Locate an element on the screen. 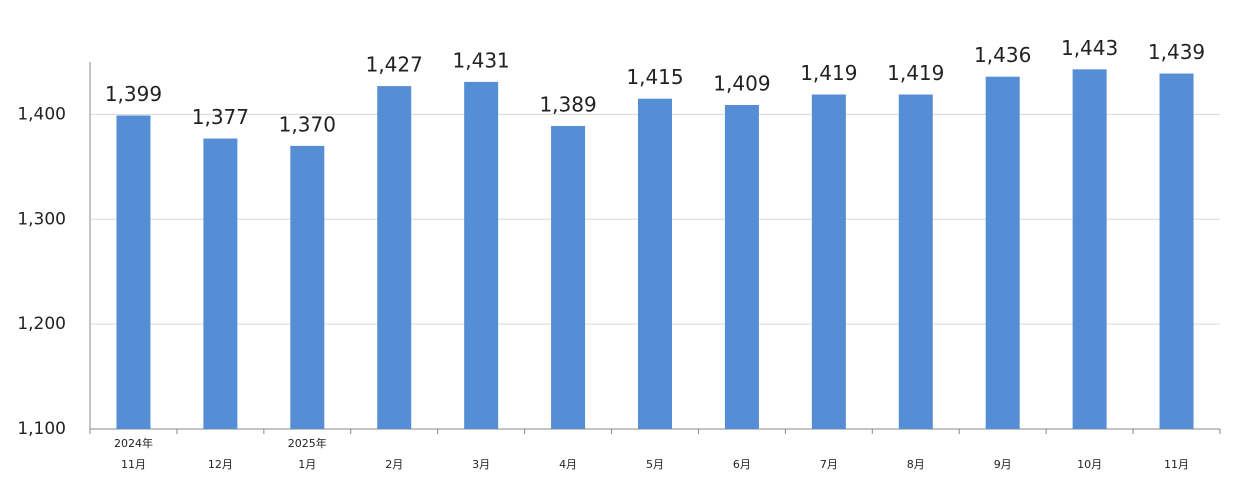 The width and height of the screenshot is (1240, 485). value-label: 1,399 is located at coordinates (133, 94).